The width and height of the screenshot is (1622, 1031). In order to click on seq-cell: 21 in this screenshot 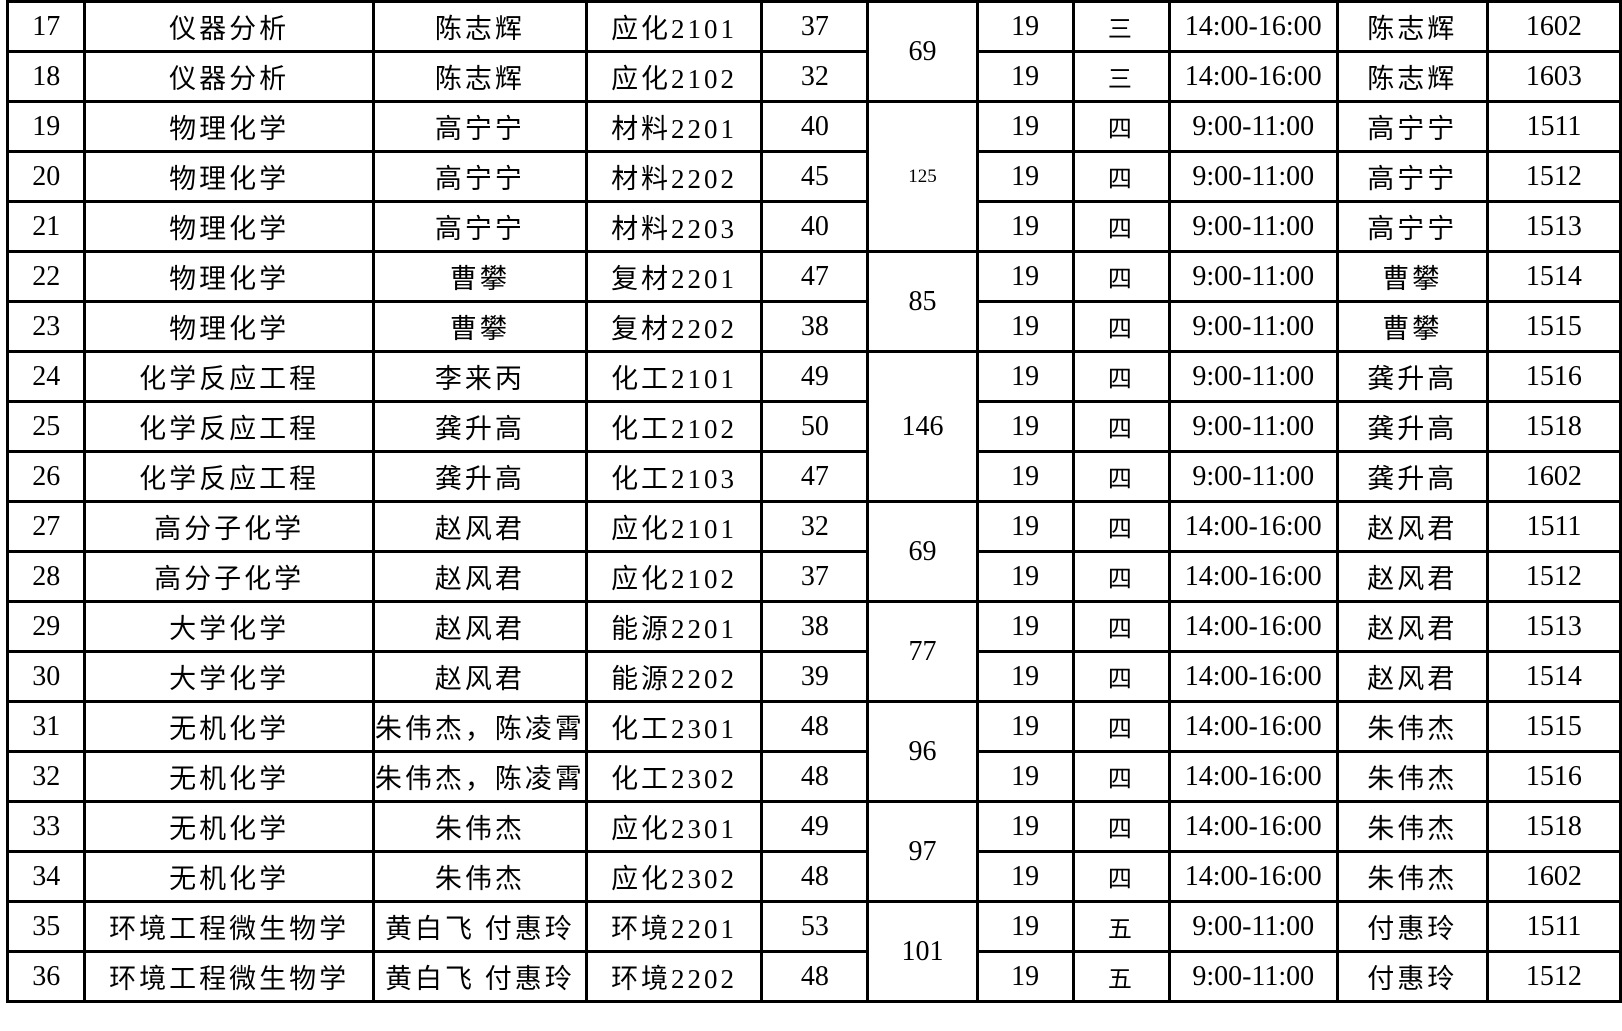, I will do `click(46, 226)`.